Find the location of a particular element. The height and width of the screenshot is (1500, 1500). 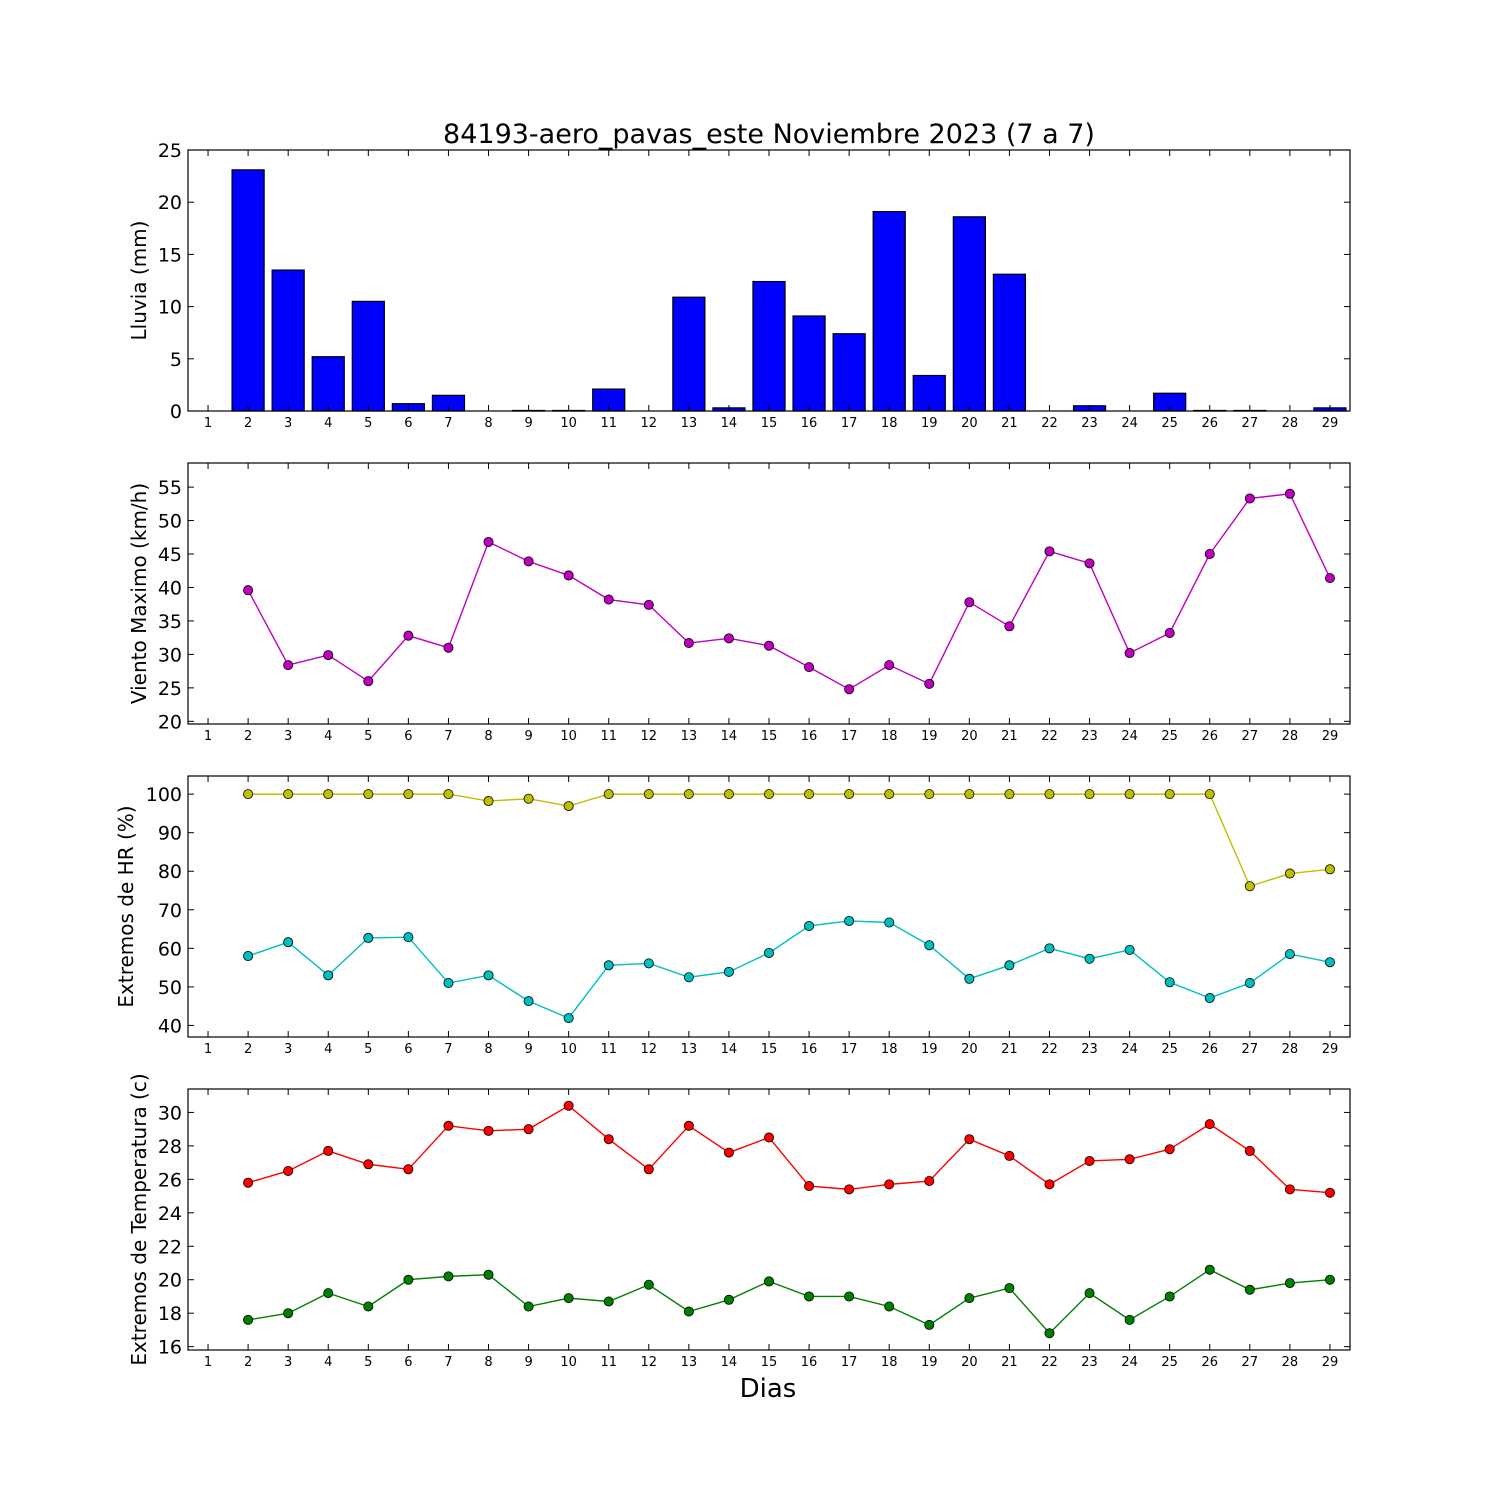

rain-xtick-label: 12 is located at coordinates (649, 423).